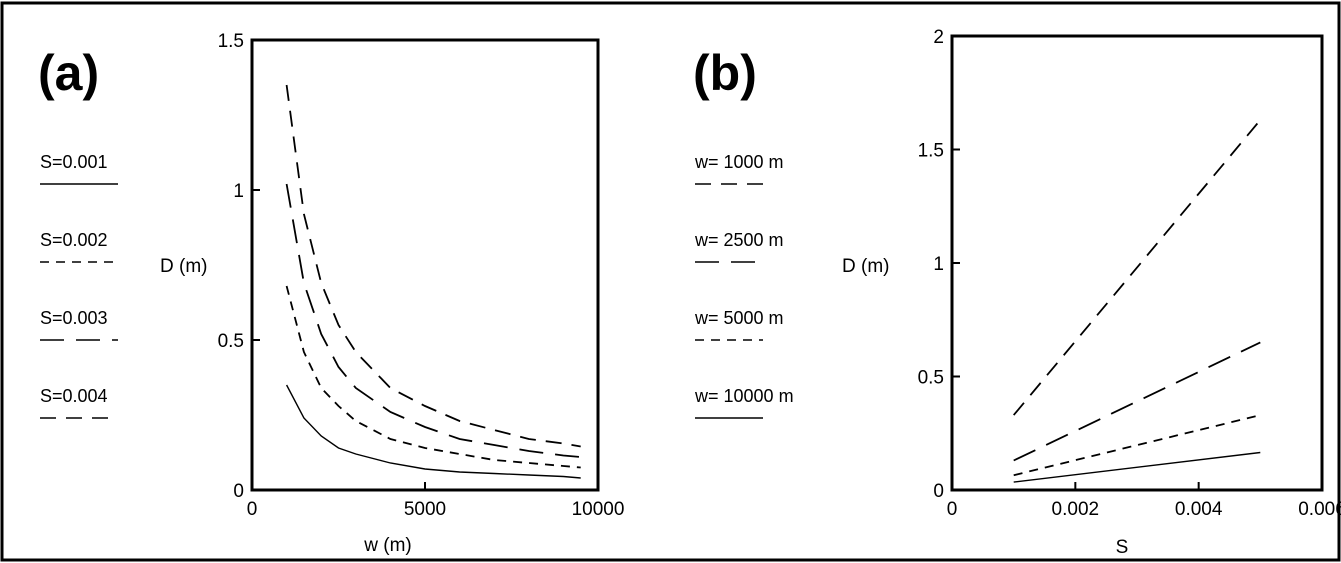  I want to click on legend-a: S=0.001 S=0.002 S=0.003 S=0.004, so click(79, 285).